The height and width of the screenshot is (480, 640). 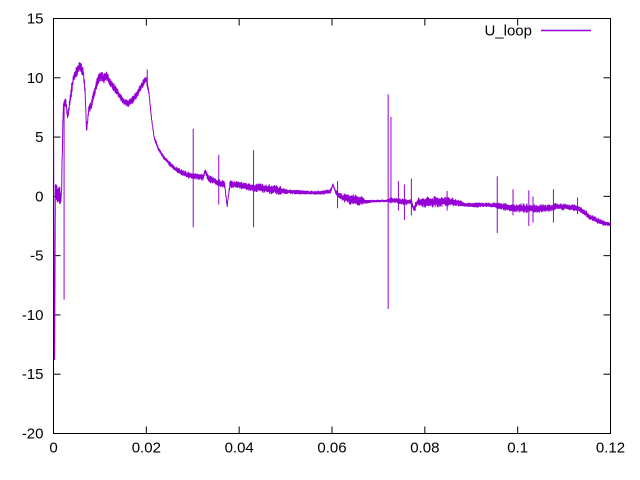 What do you see at coordinates (424, 448) in the screenshot?
I see `x-tick-label: 0.08` at bounding box center [424, 448].